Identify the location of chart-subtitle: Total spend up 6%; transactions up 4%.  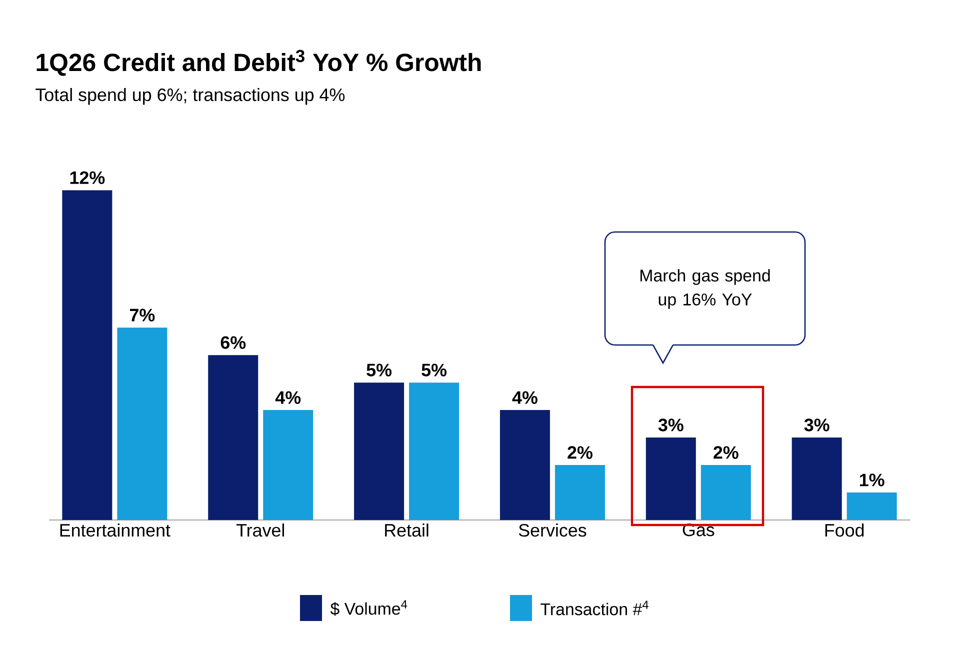
(190, 96).